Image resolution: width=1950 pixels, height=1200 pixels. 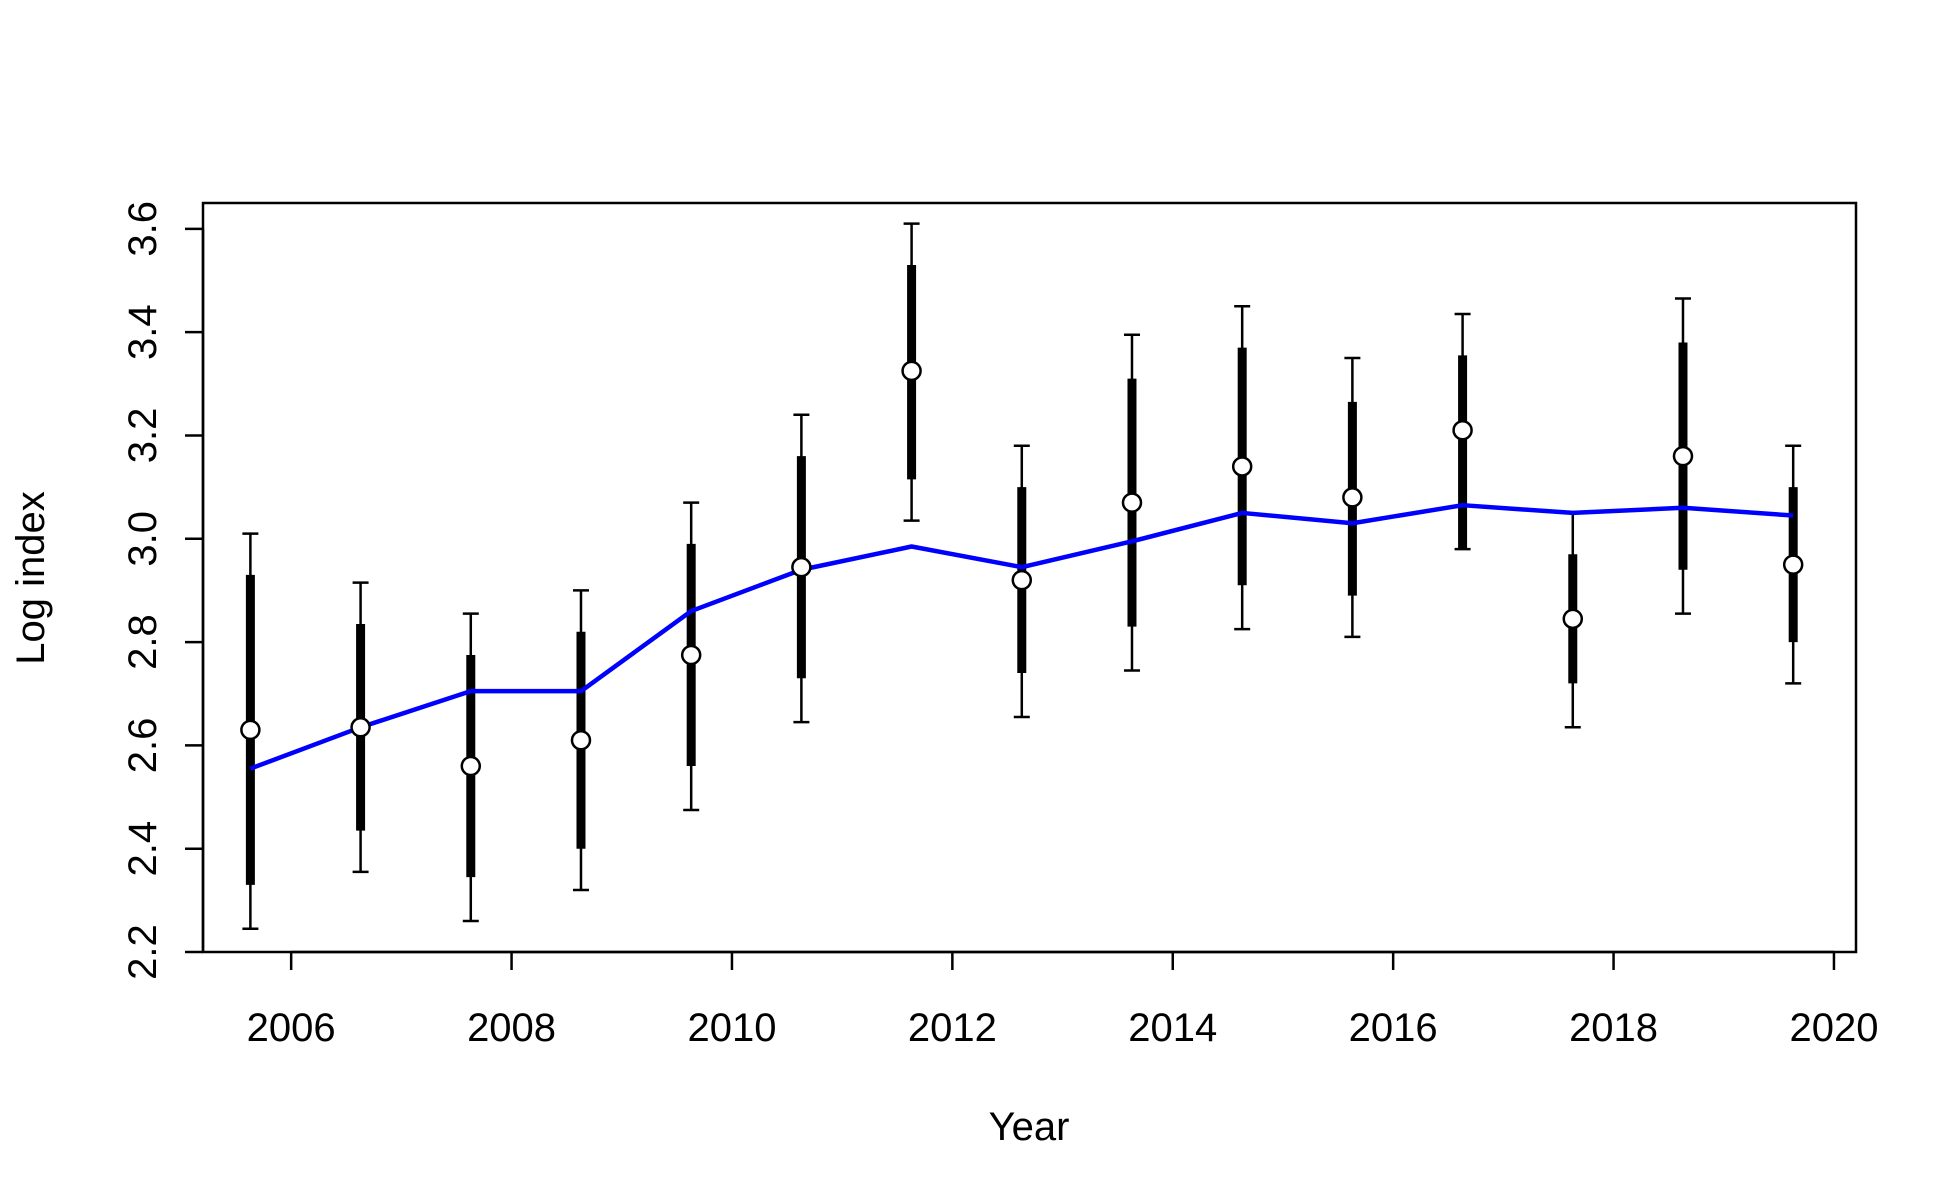 What do you see at coordinates (1062, 1000) in the screenshot?
I see `x-axis: 2006 2008 2010 2012 2014 2016 2018 2020` at bounding box center [1062, 1000].